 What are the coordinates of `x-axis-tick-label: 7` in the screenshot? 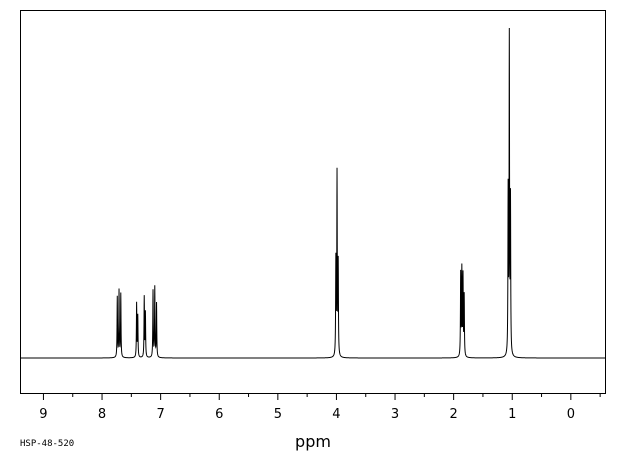 It's located at (160, 414).